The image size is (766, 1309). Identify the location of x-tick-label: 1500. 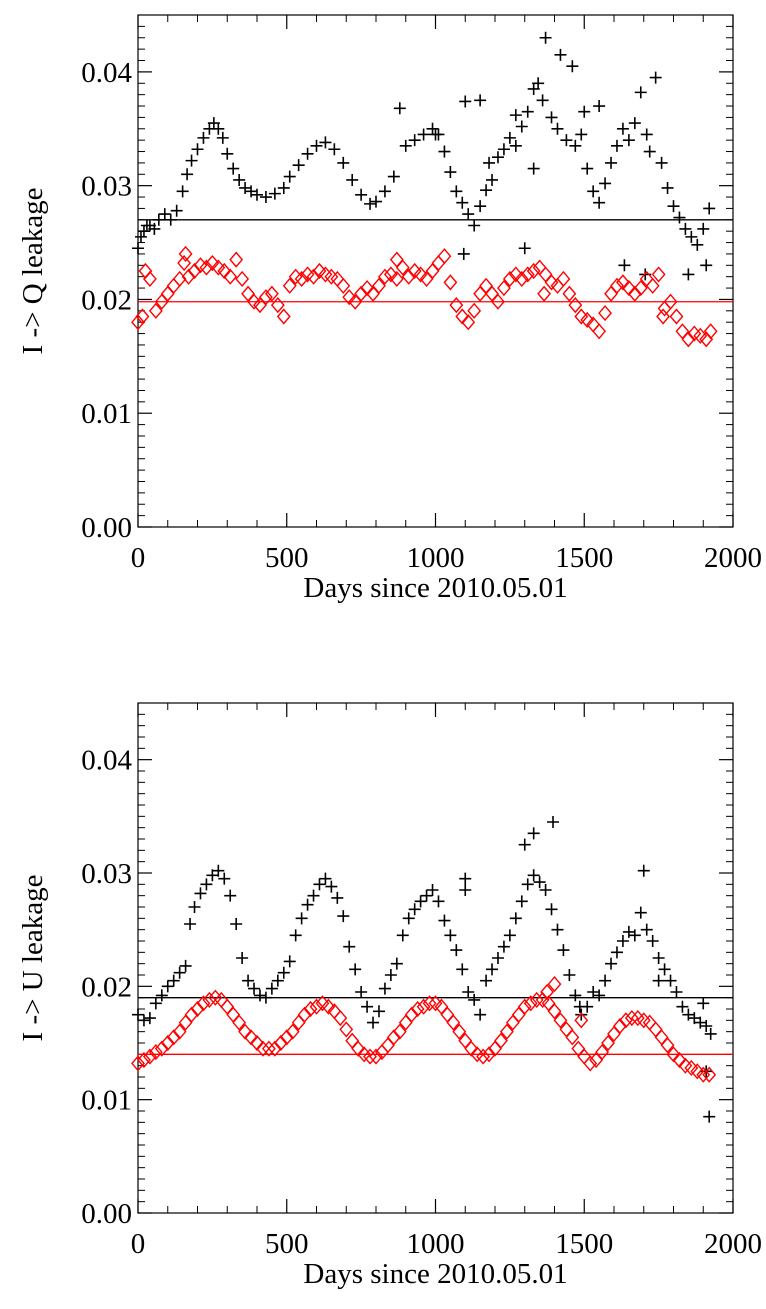
(584, 558).